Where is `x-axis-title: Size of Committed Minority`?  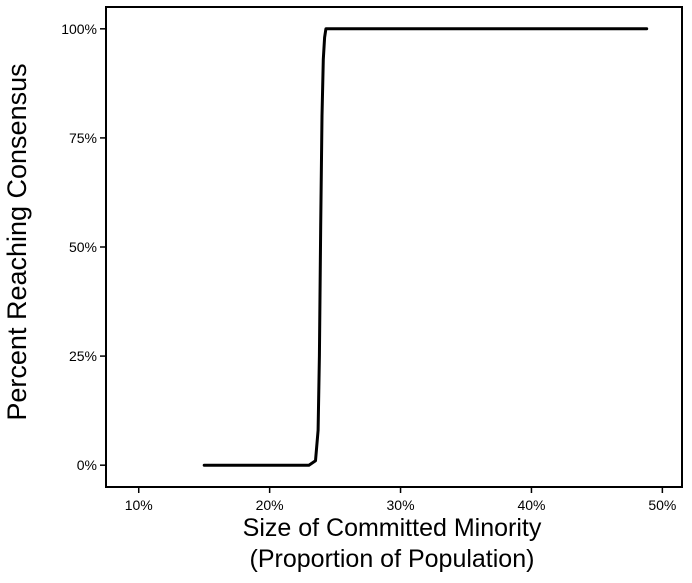
x-axis-title: Size of Committed Minority is located at coordinates (392, 528).